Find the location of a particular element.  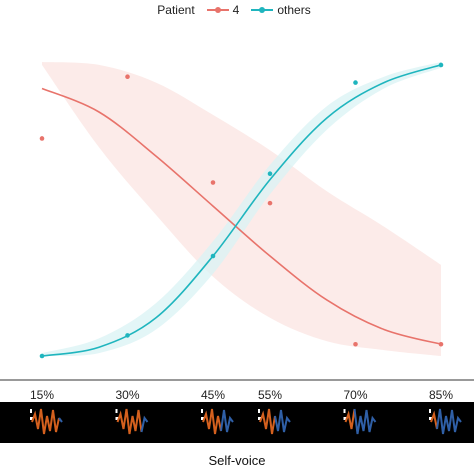

data-point-4-85% is located at coordinates (441, 344).